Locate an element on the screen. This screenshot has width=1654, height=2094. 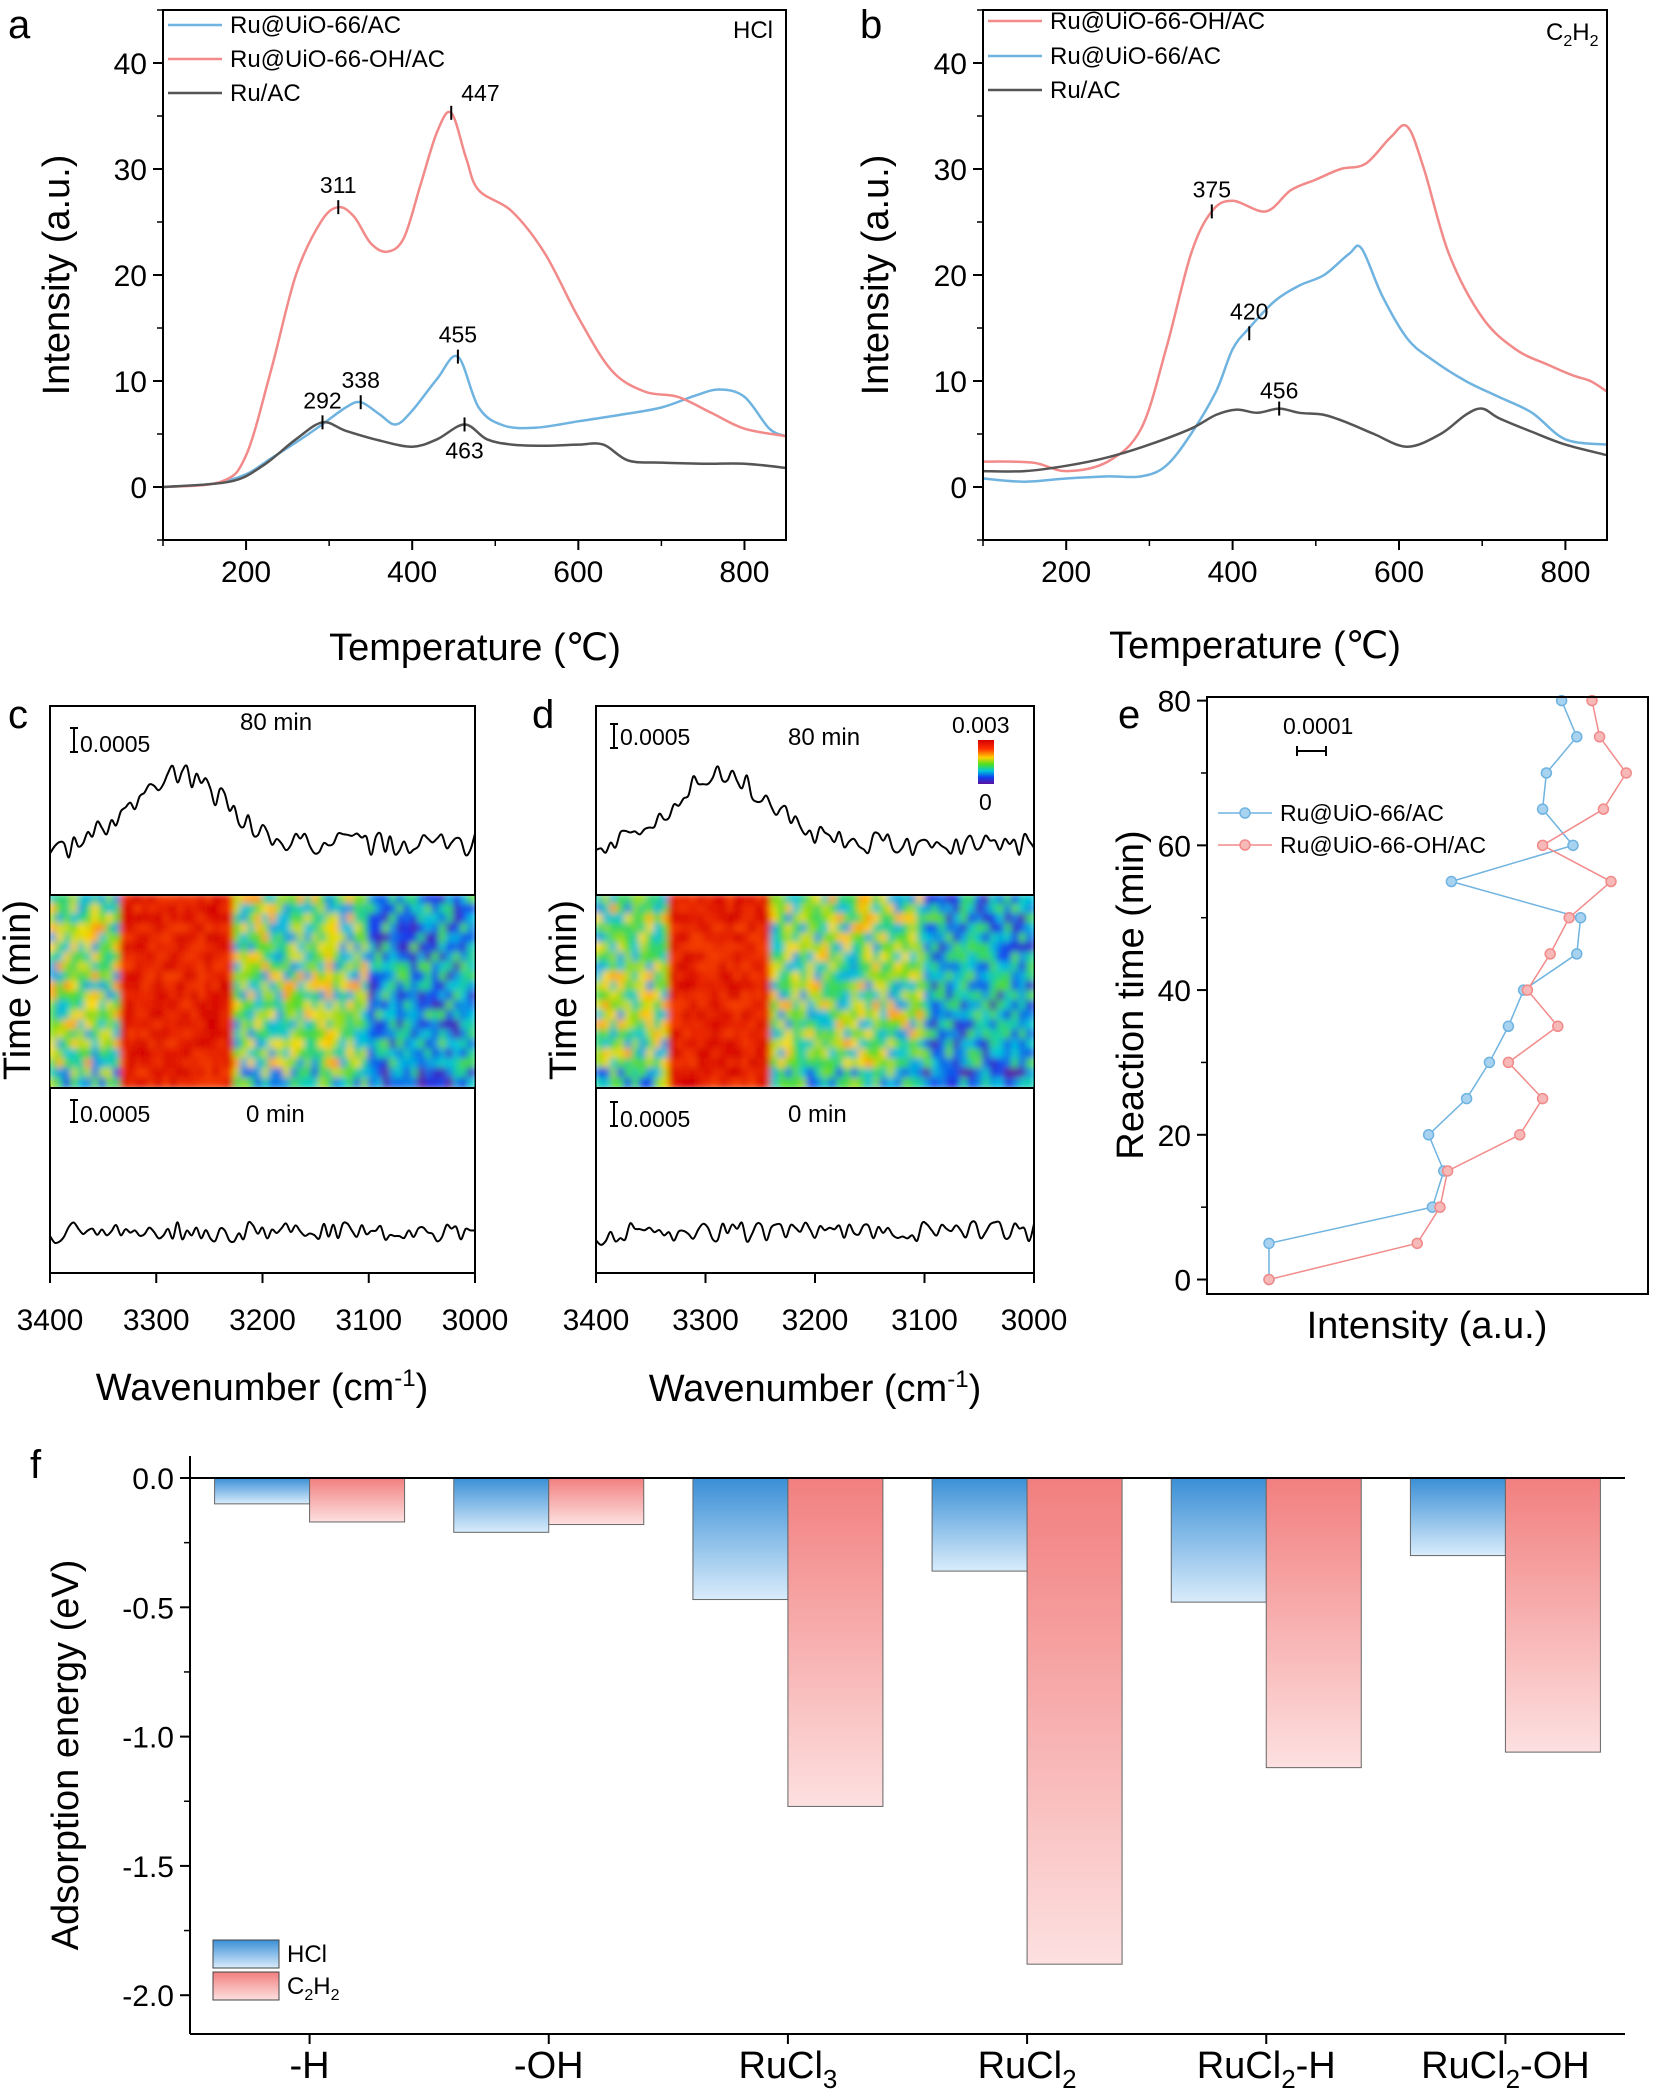
panel-d-ylabel: Time (min) is located at coordinates (564, 990).